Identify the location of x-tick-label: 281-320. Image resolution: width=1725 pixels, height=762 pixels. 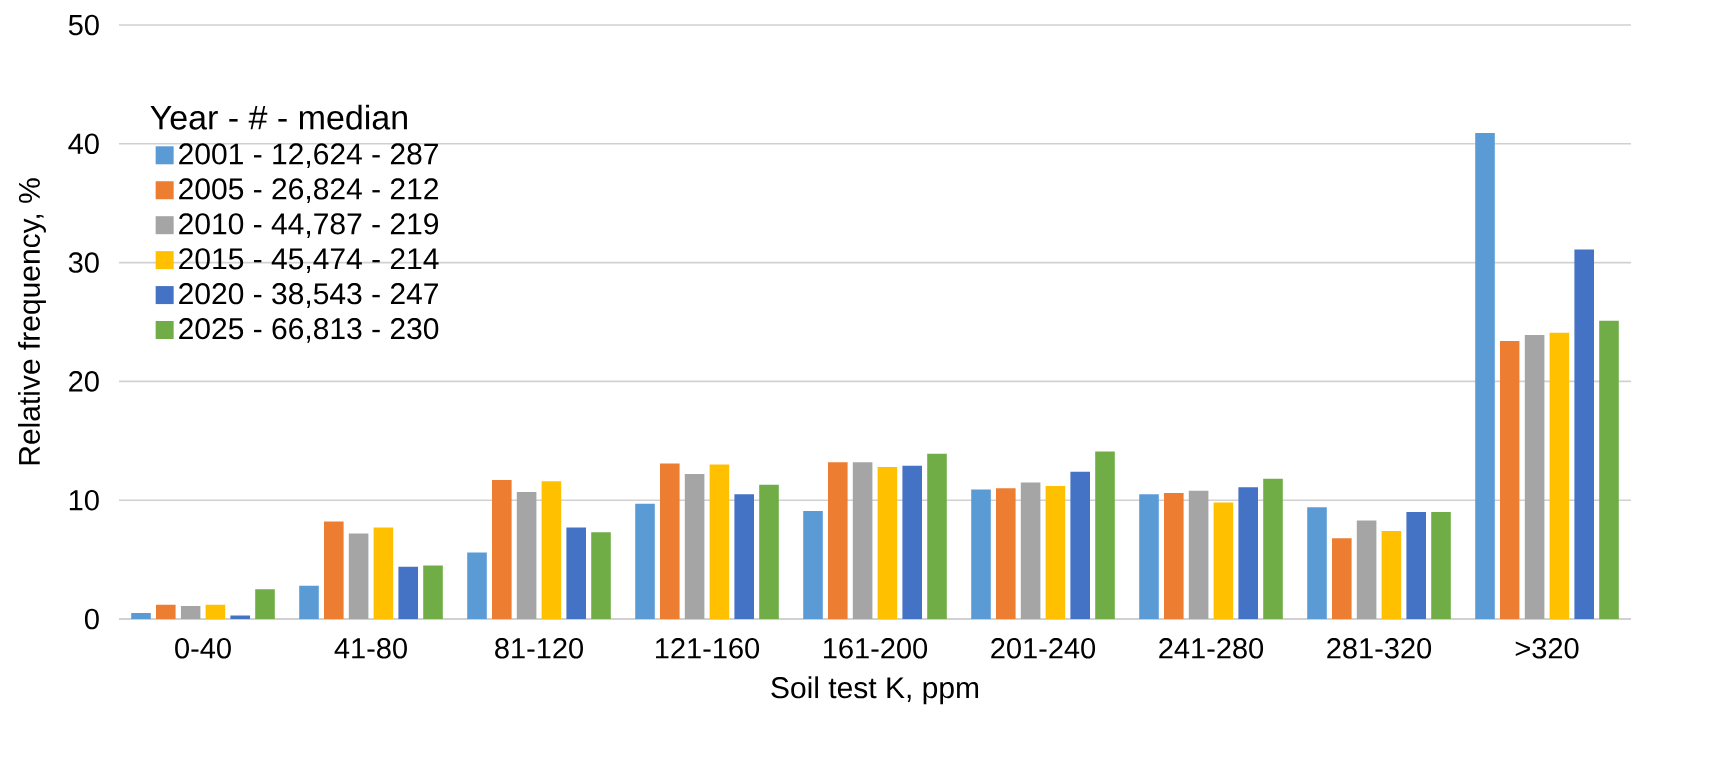
(1379, 648).